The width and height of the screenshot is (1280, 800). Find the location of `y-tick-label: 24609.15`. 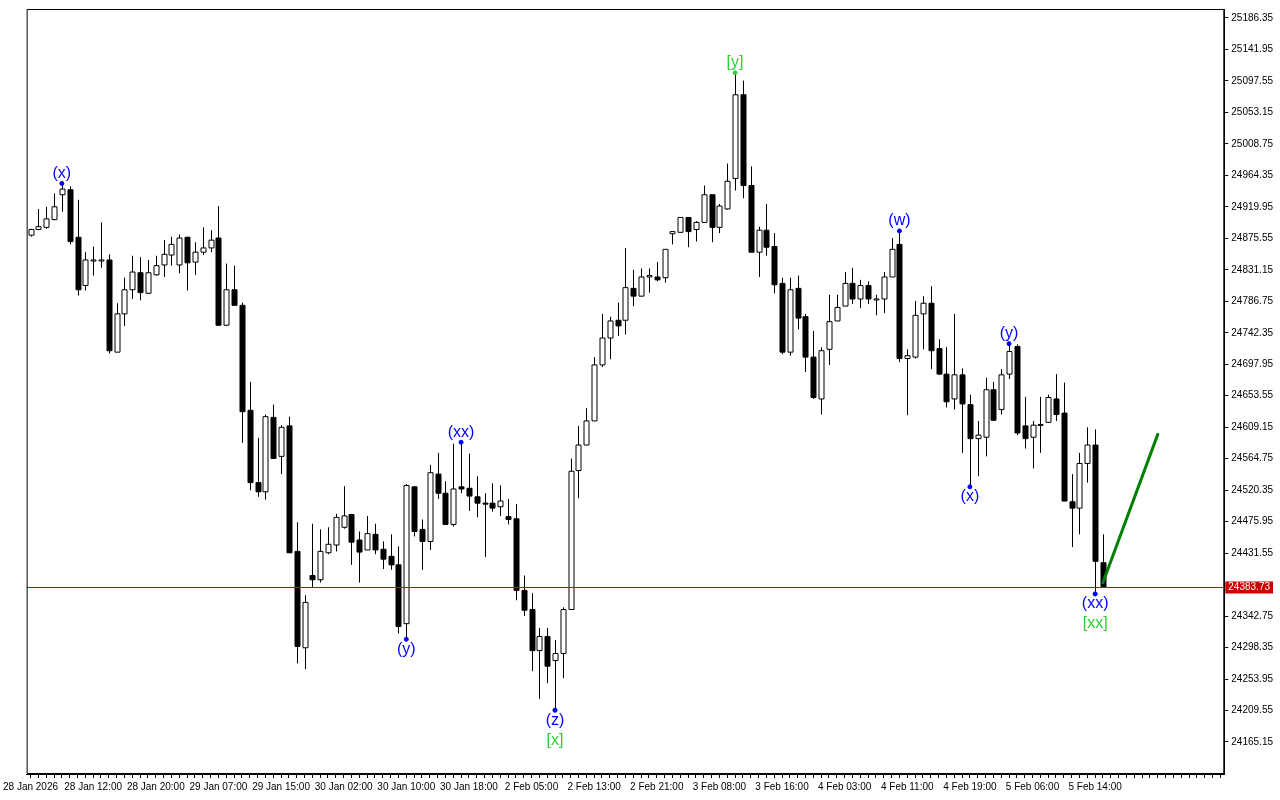

y-tick-label: 24609.15 is located at coordinates (1252, 426).